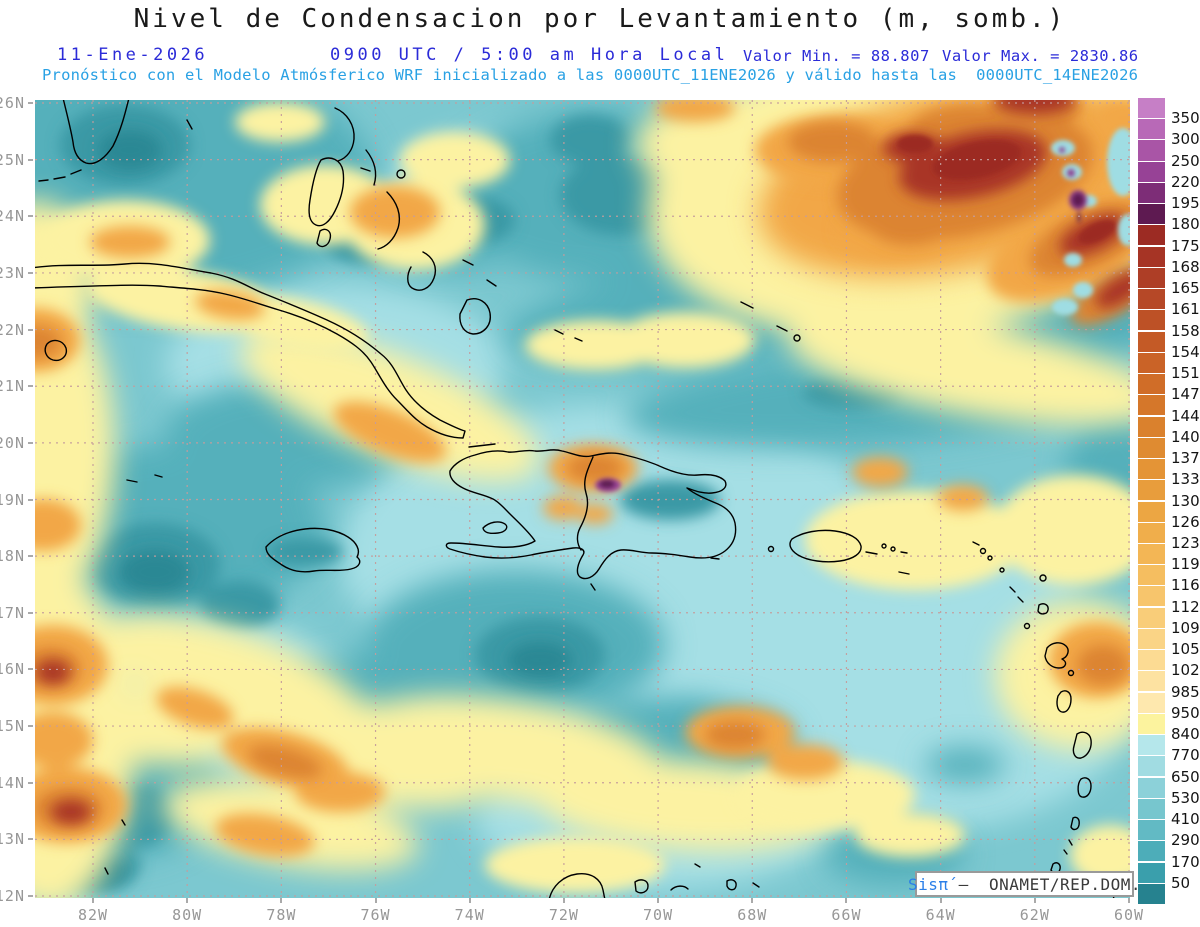 The width and height of the screenshot is (1200, 927). Describe the element at coordinates (1185, 458) in the screenshot. I see `colorbar-level-1370: 1370` at that location.